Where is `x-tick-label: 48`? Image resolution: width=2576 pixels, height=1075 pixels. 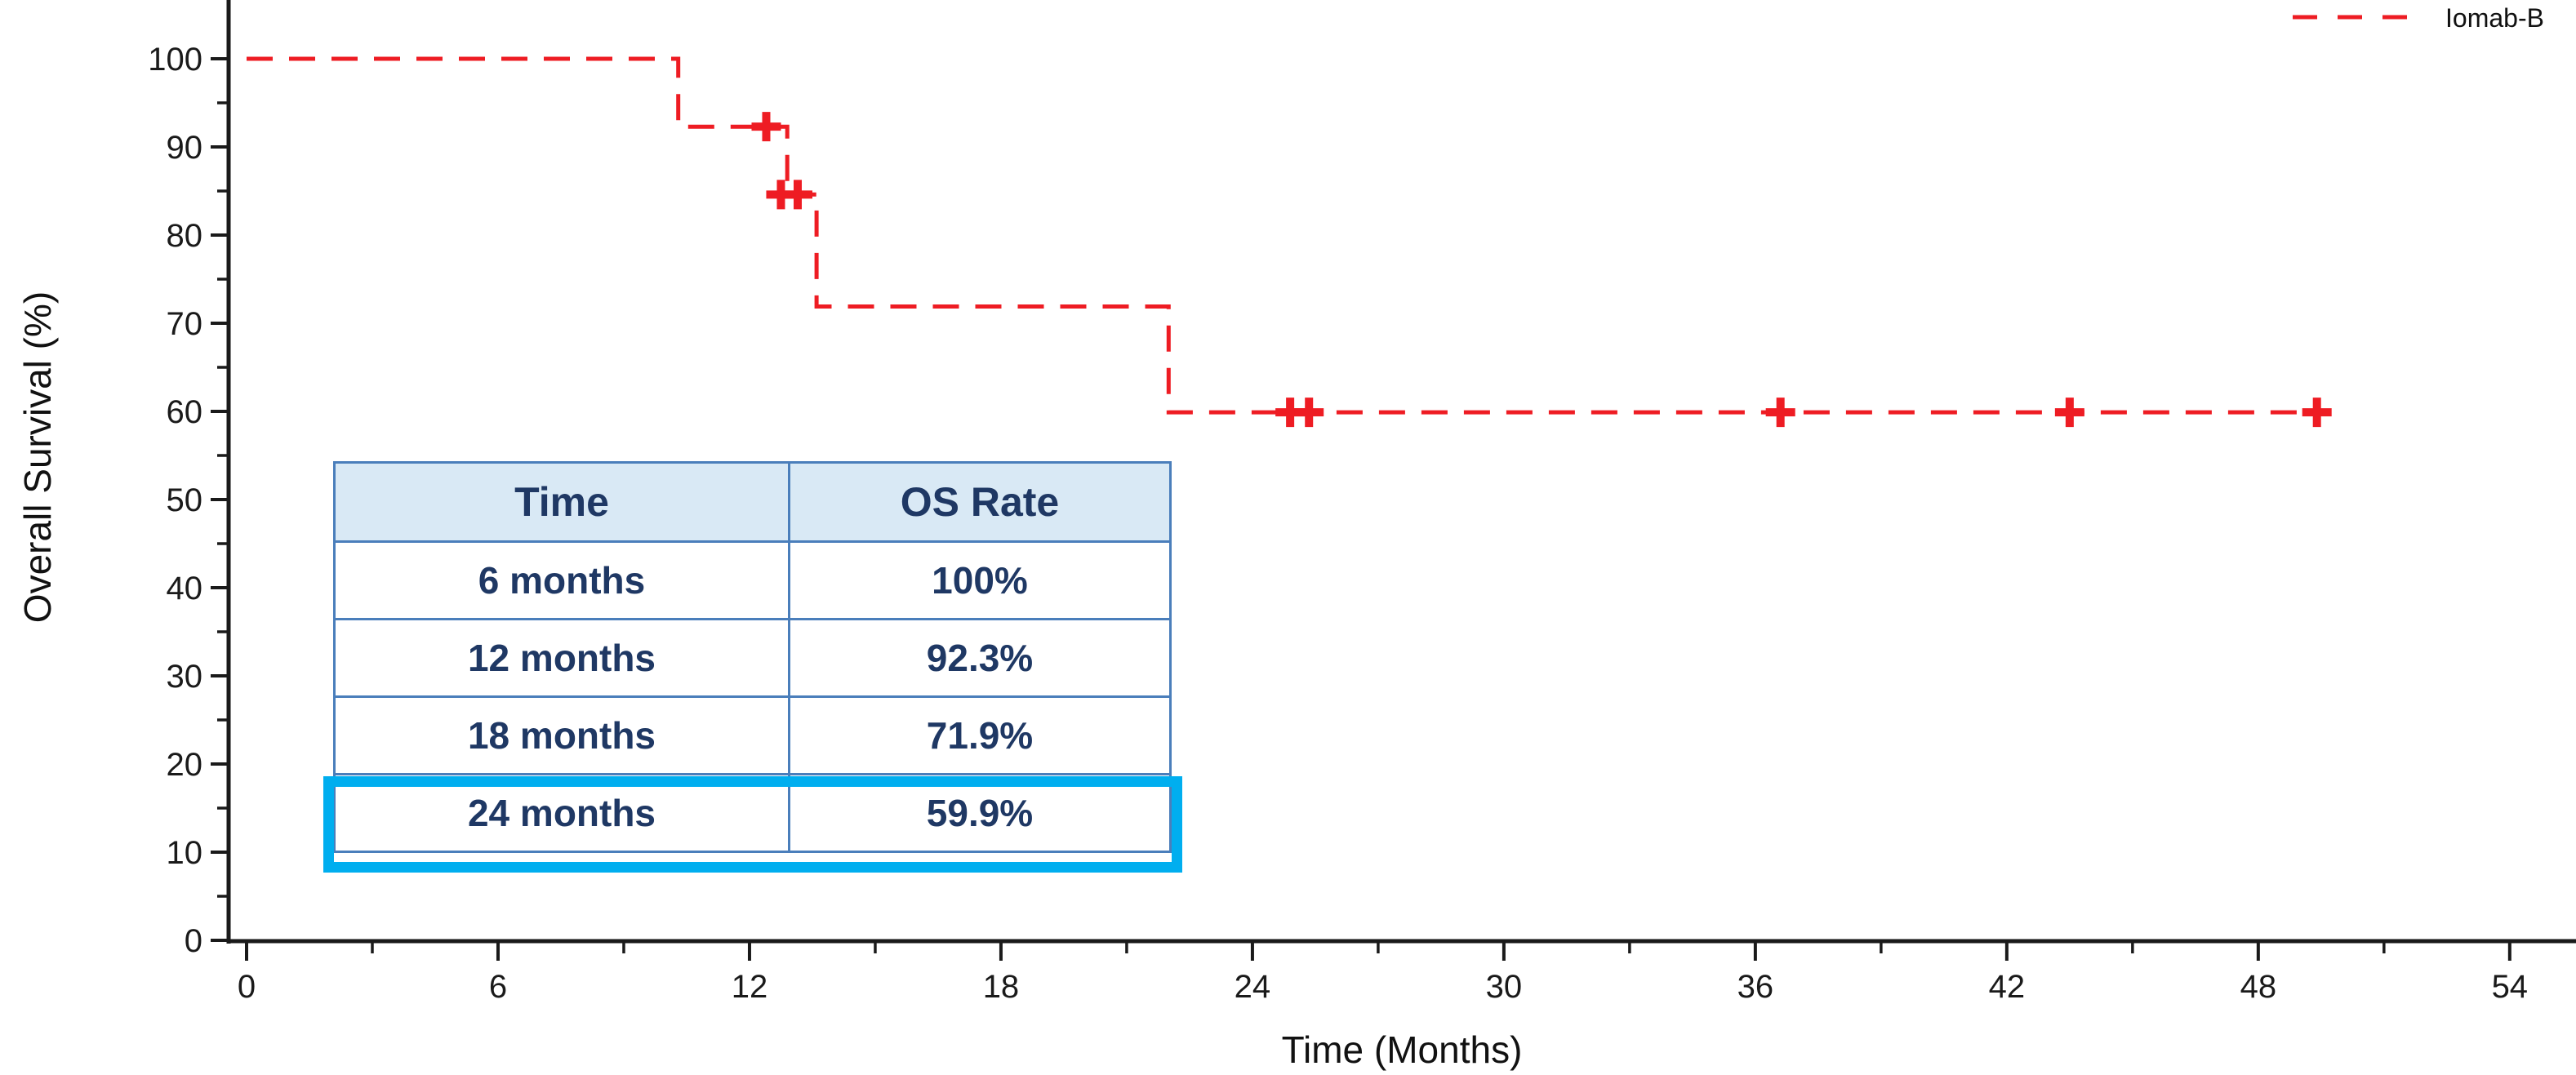
x-tick-label: 48 is located at coordinates (2258, 987).